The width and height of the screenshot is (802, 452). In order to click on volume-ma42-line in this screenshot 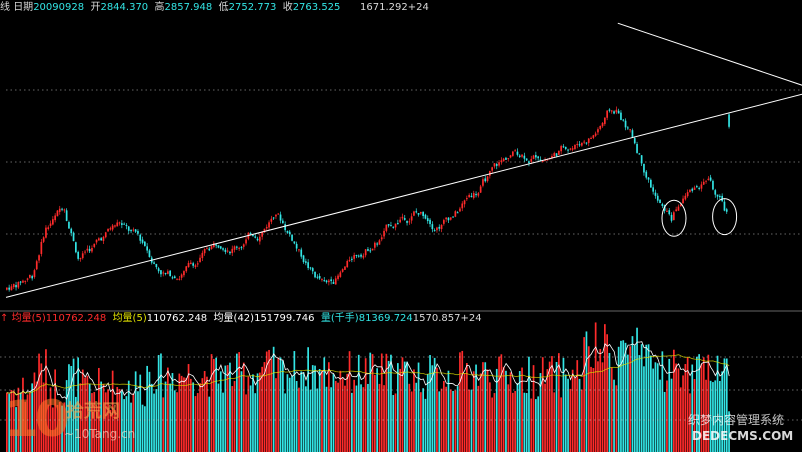, I will do `click(368, 375)`.